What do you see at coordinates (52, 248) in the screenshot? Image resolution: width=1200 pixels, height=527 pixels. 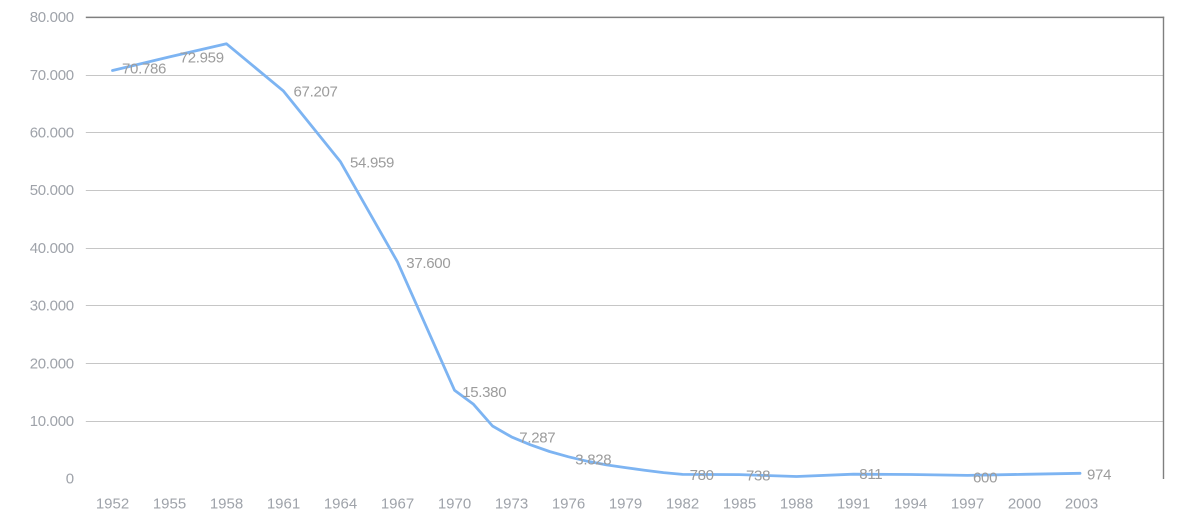 I see `svg-text: 40.000` at bounding box center [52, 248].